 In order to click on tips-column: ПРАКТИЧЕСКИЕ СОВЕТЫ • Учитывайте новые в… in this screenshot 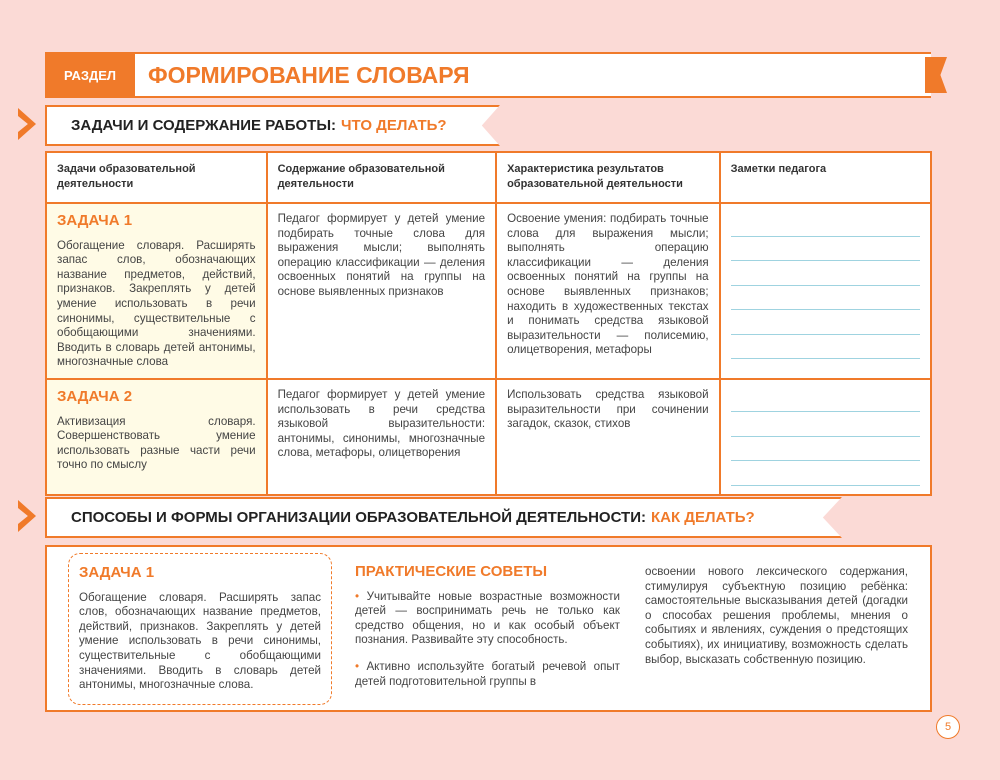, I will do `click(487, 626)`.